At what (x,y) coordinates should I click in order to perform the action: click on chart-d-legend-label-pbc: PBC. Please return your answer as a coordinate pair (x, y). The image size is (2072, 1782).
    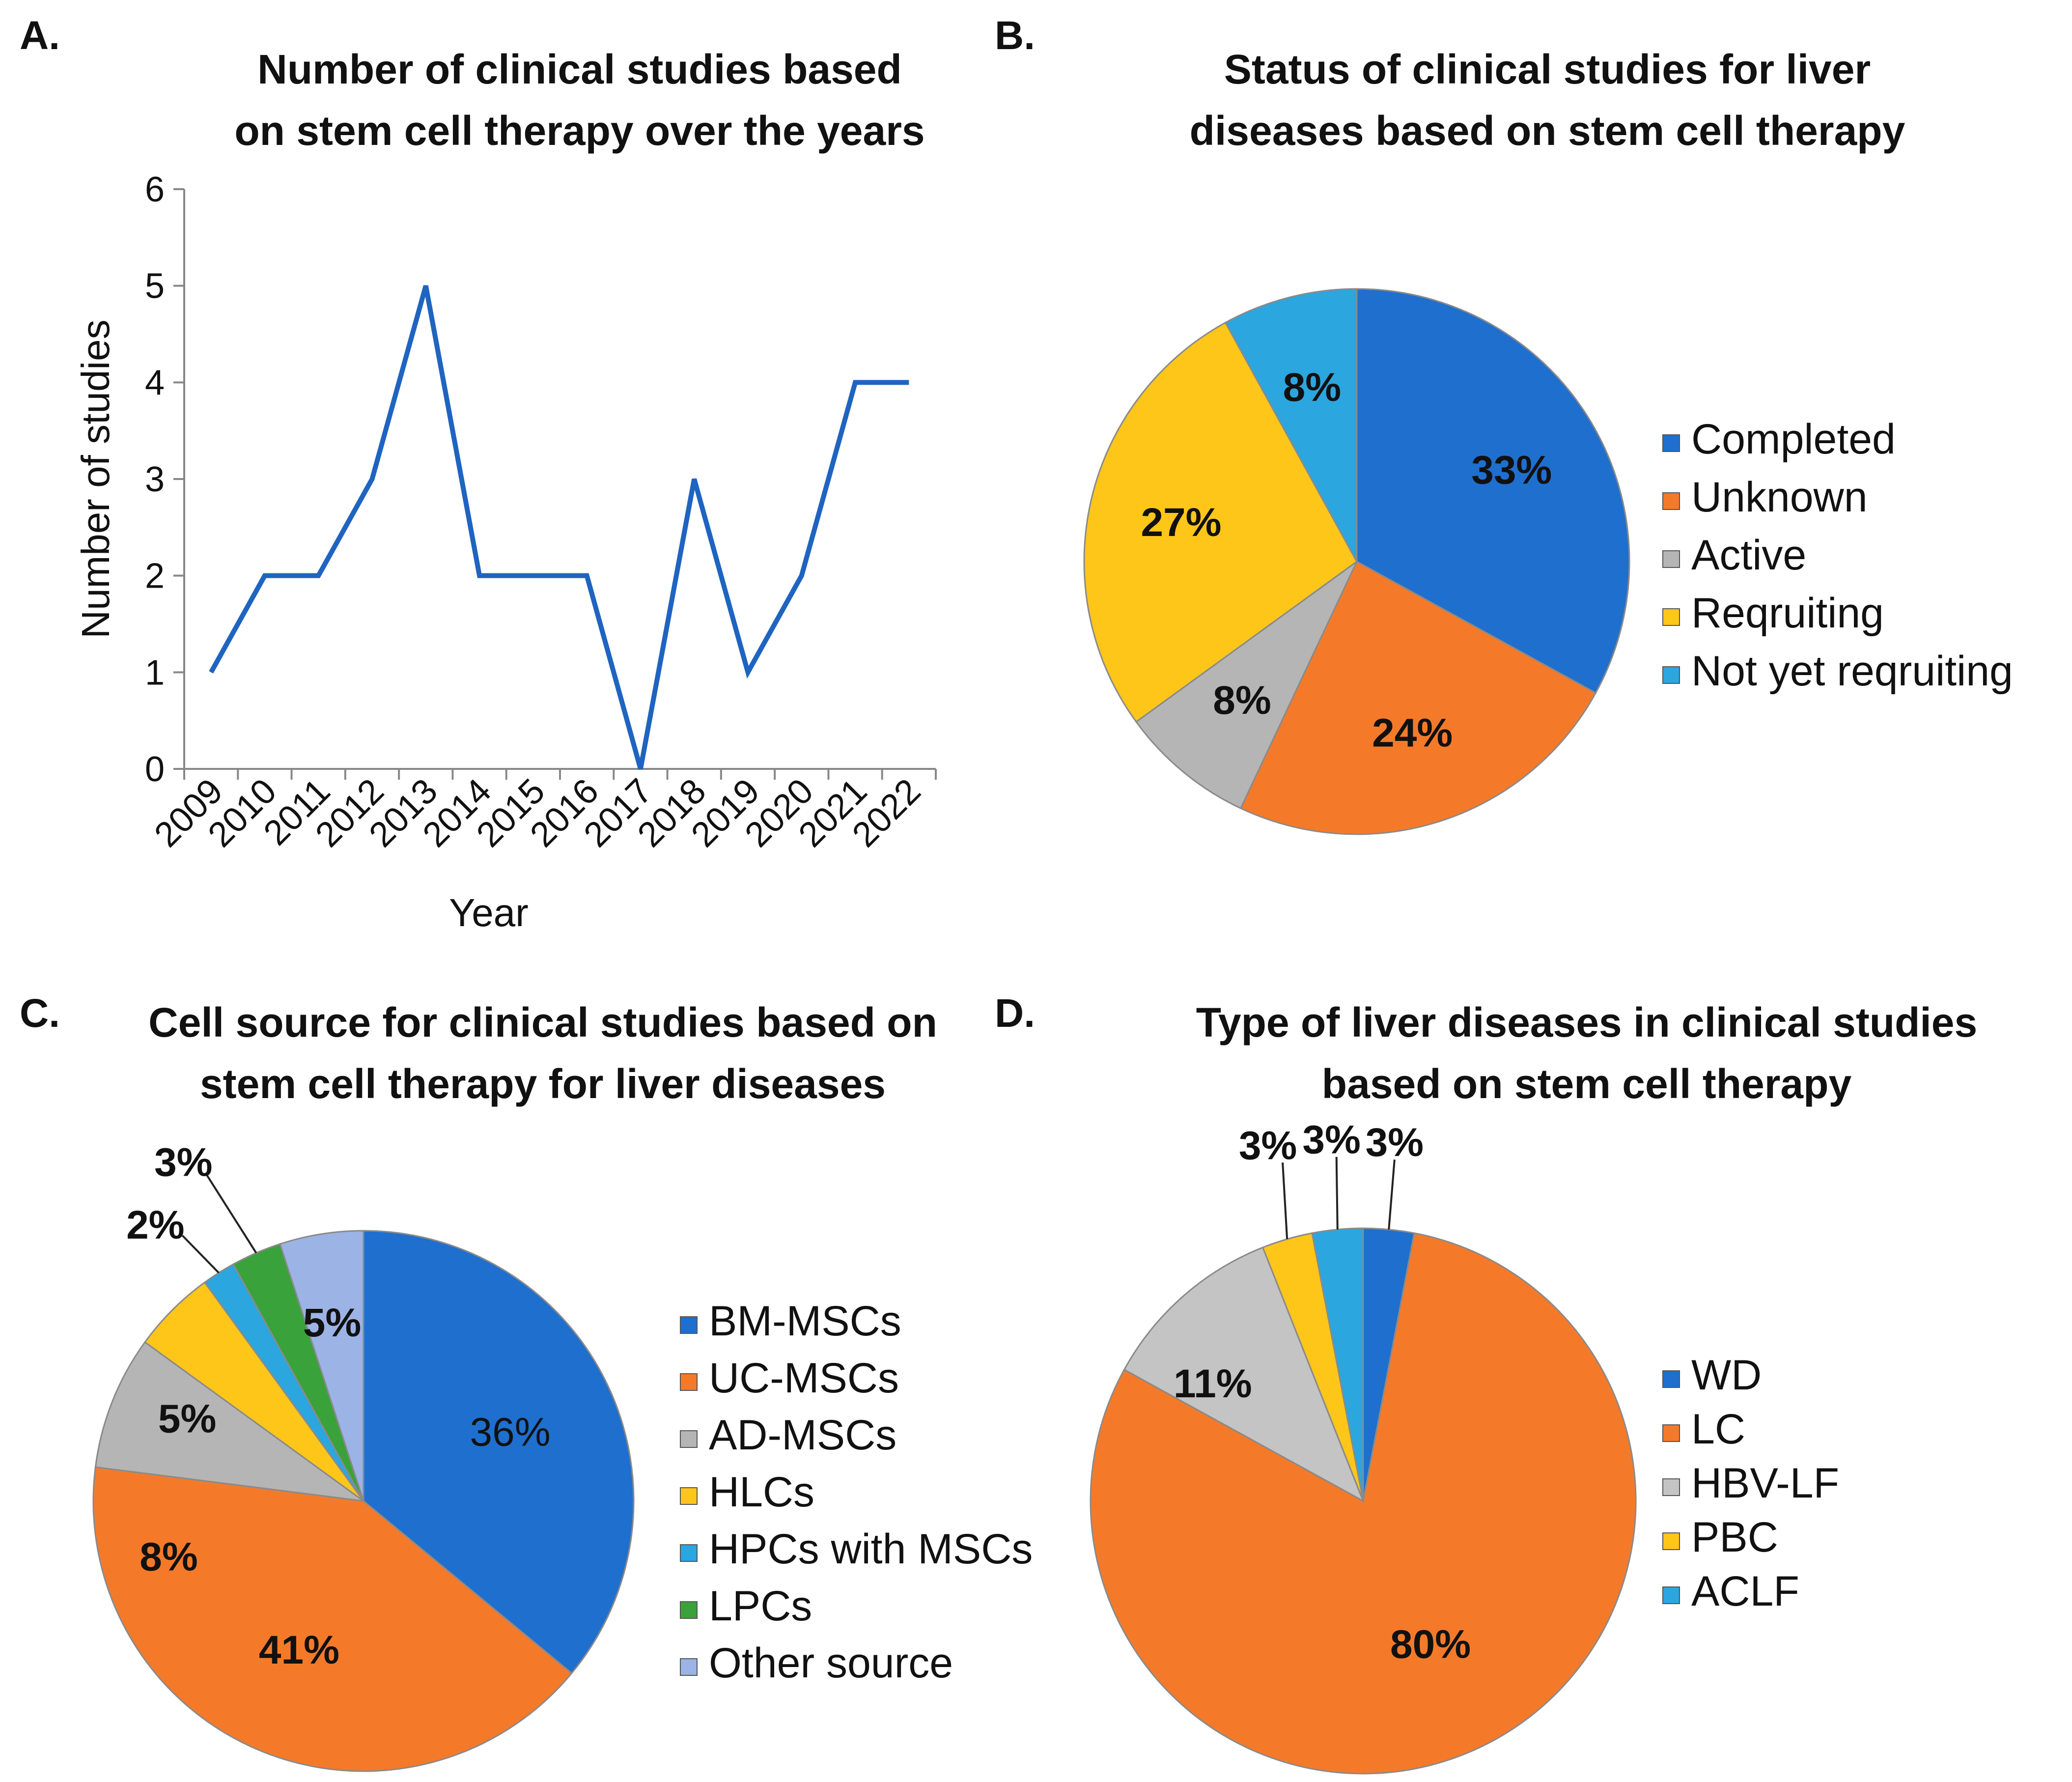
    Looking at the image, I should click on (1734, 1537).